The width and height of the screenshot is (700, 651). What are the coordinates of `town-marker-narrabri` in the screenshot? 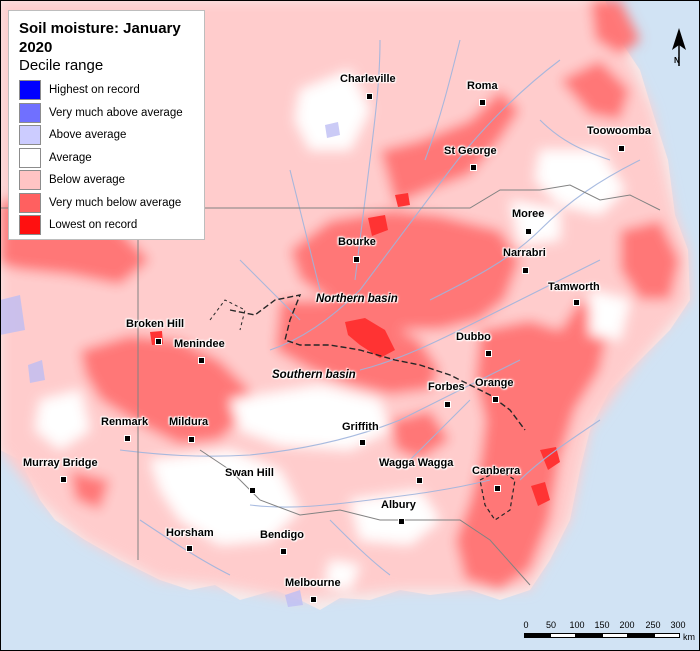 It's located at (525, 270).